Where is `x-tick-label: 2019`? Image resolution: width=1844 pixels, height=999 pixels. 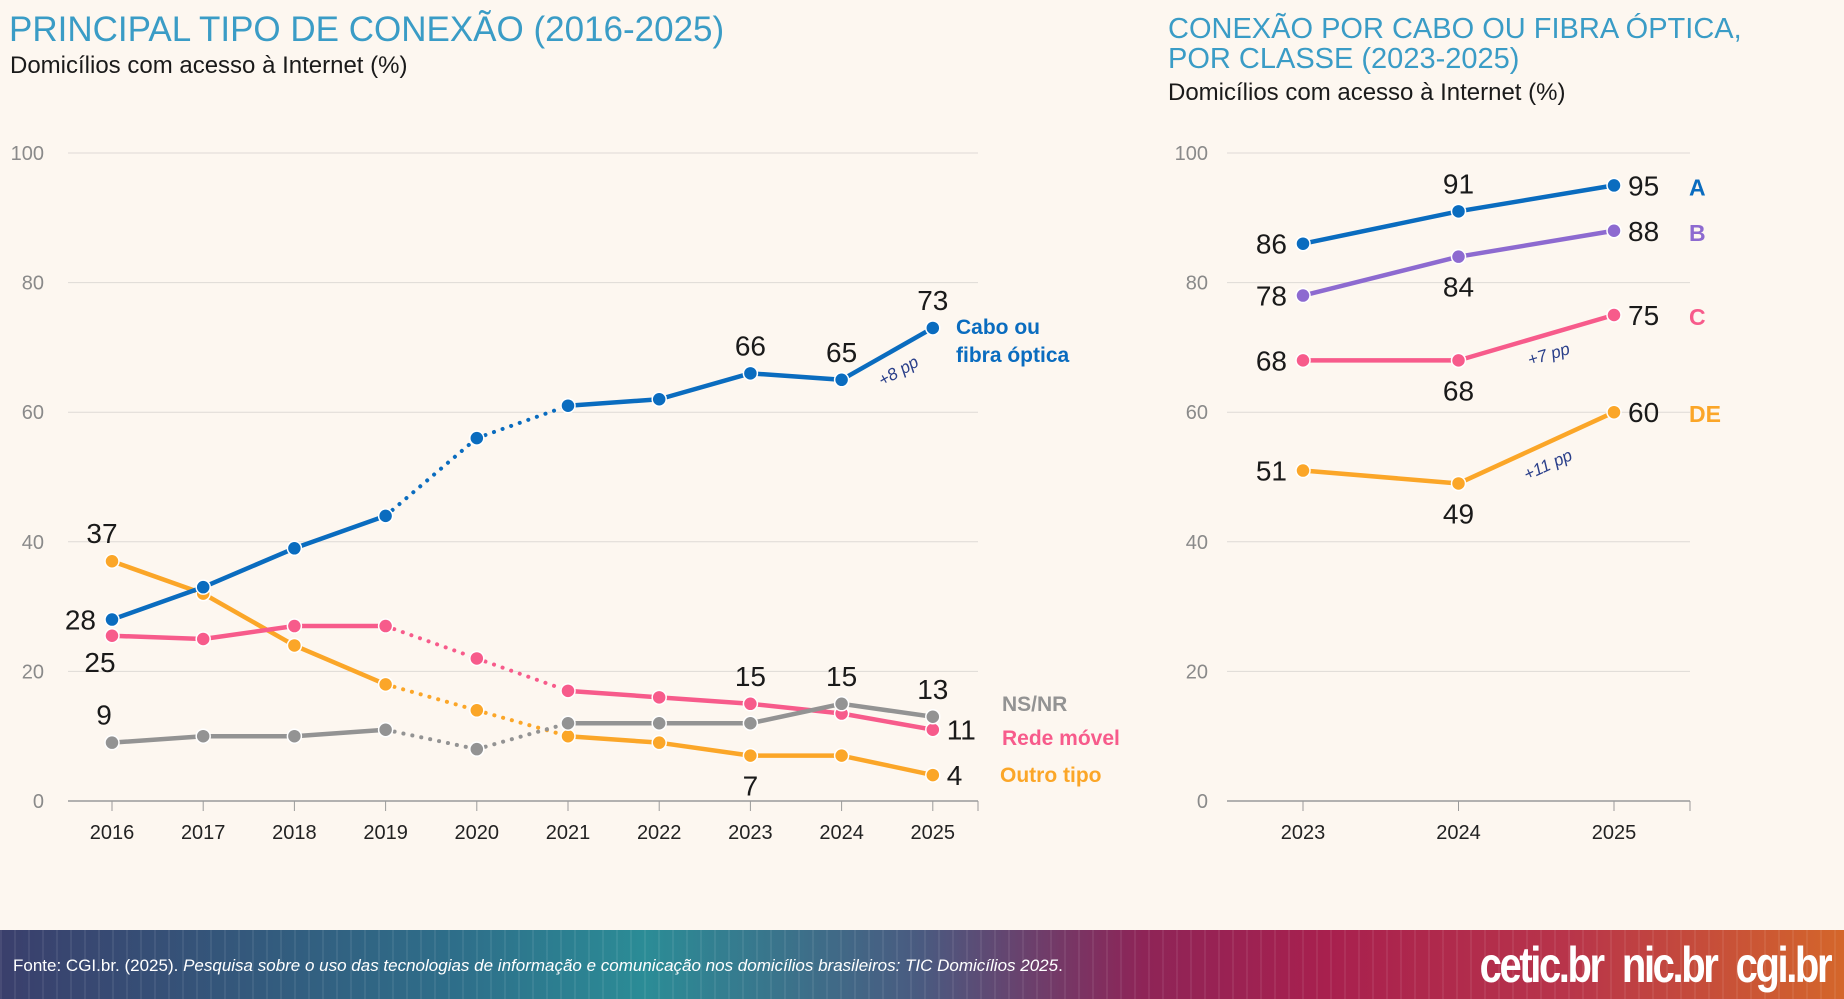 x-tick-label: 2019 is located at coordinates (385, 833).